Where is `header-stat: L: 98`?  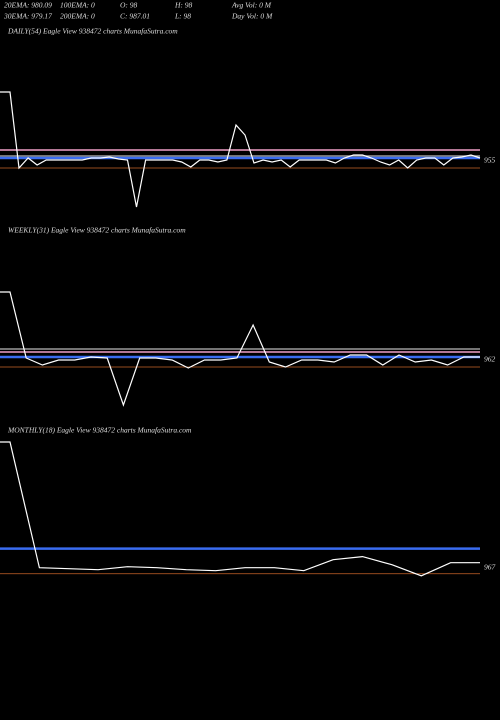
header-stat: L: 98 is located at coordinates (182, 16).